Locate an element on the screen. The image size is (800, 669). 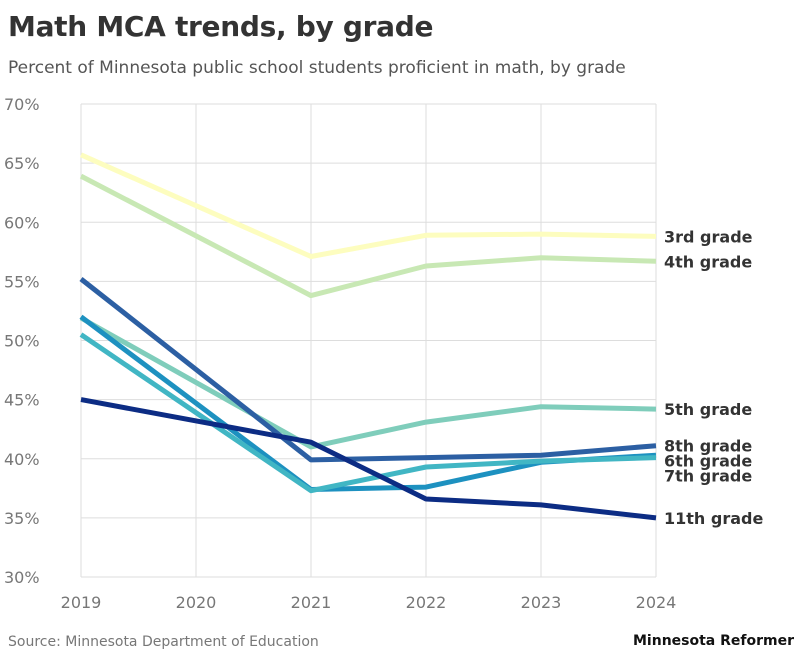
y-tick-label: 55% is located at coordinates (22, 281).